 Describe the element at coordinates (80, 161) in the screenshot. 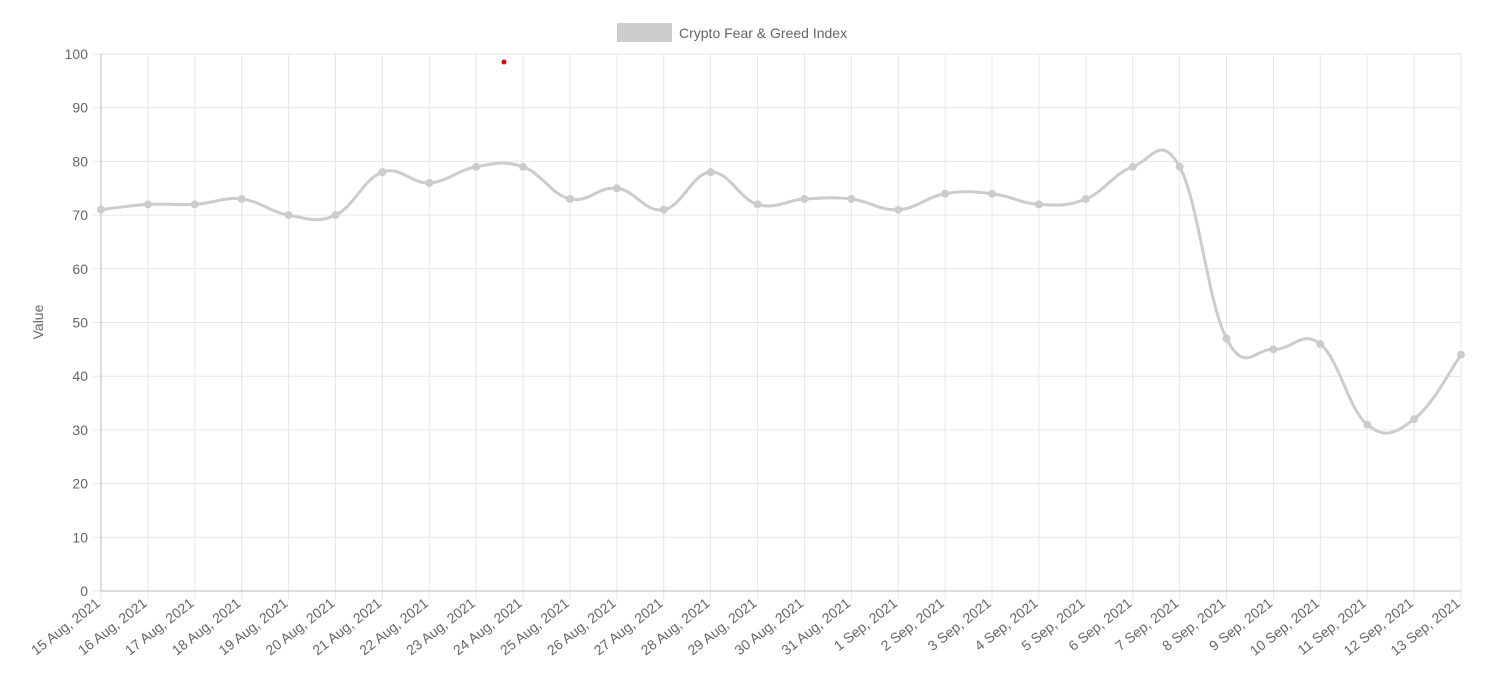

I see `y-tick-label: 80` at that location.